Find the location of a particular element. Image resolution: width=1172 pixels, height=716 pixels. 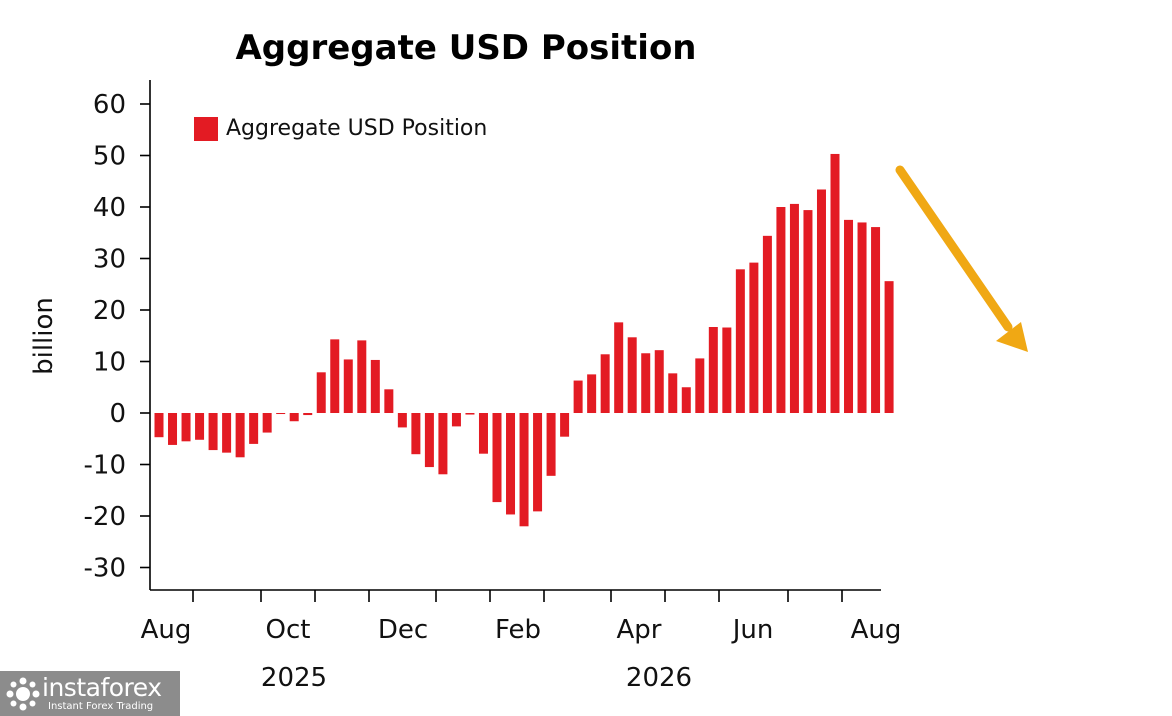

y-tick-label: 40 is located at coordinates (109, 208).